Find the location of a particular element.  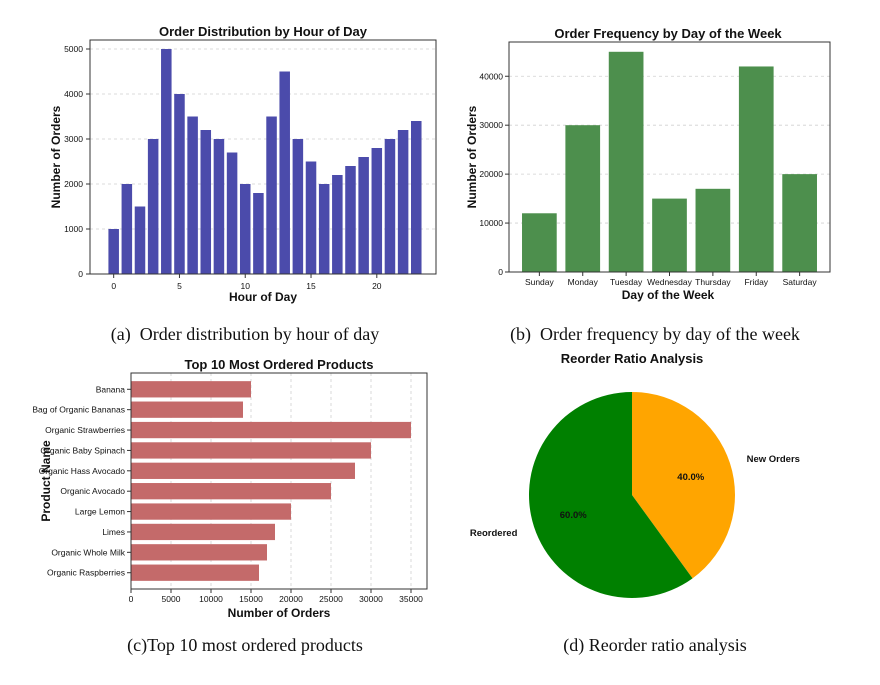

x-tick-label: Thursday is located at coordinates (713, 282).